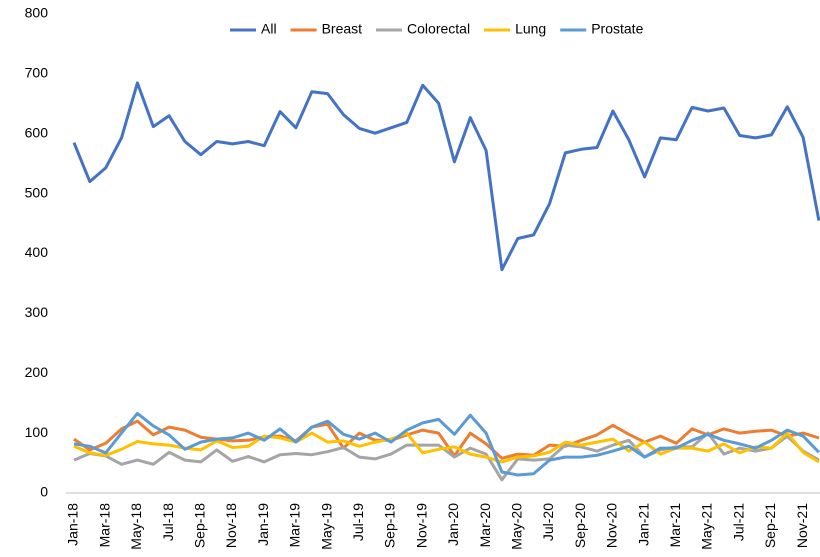  Describe the element at coordinates (421, 525) in the screenshot. I see `x-tick-label: Nov-19` at that location.